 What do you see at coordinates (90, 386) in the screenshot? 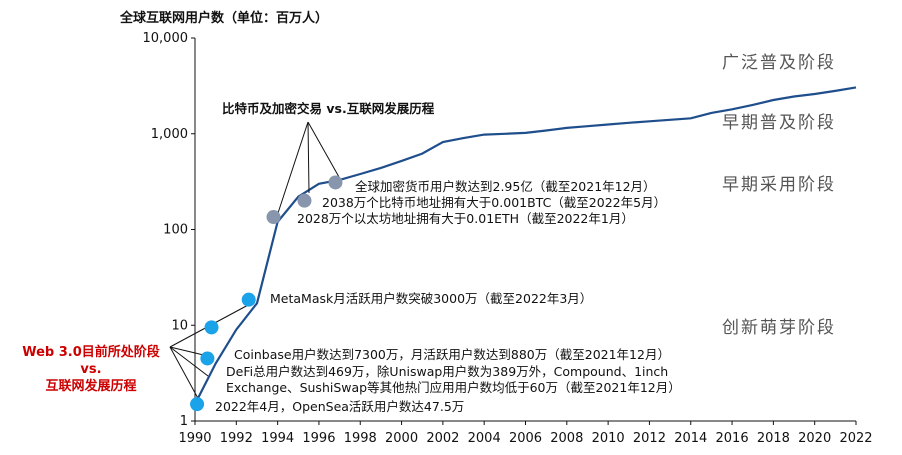
I see `web3-internet-label: 互联网发展历程` at bounding box center [90, 386].